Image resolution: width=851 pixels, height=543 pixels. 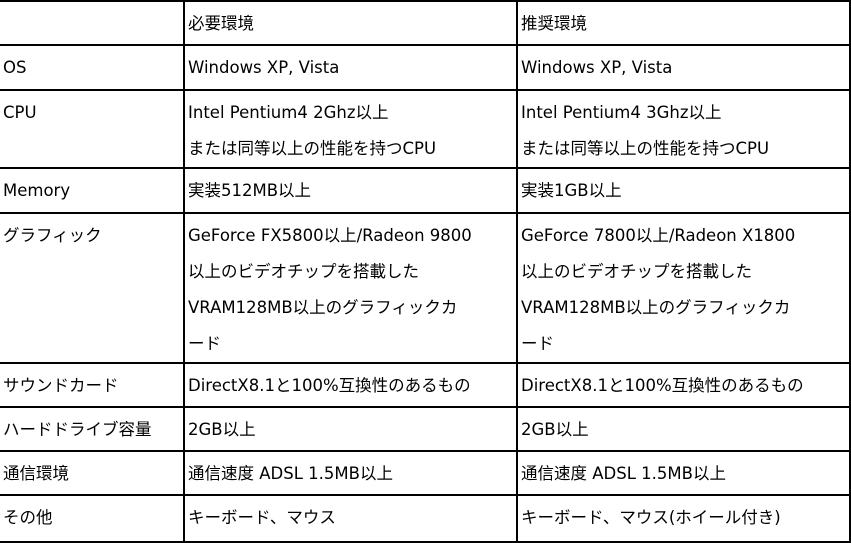 What do you see at coordinates (92, 67) in the screenshot?
I see `row-label: OS` at bounding box center [92, 67].